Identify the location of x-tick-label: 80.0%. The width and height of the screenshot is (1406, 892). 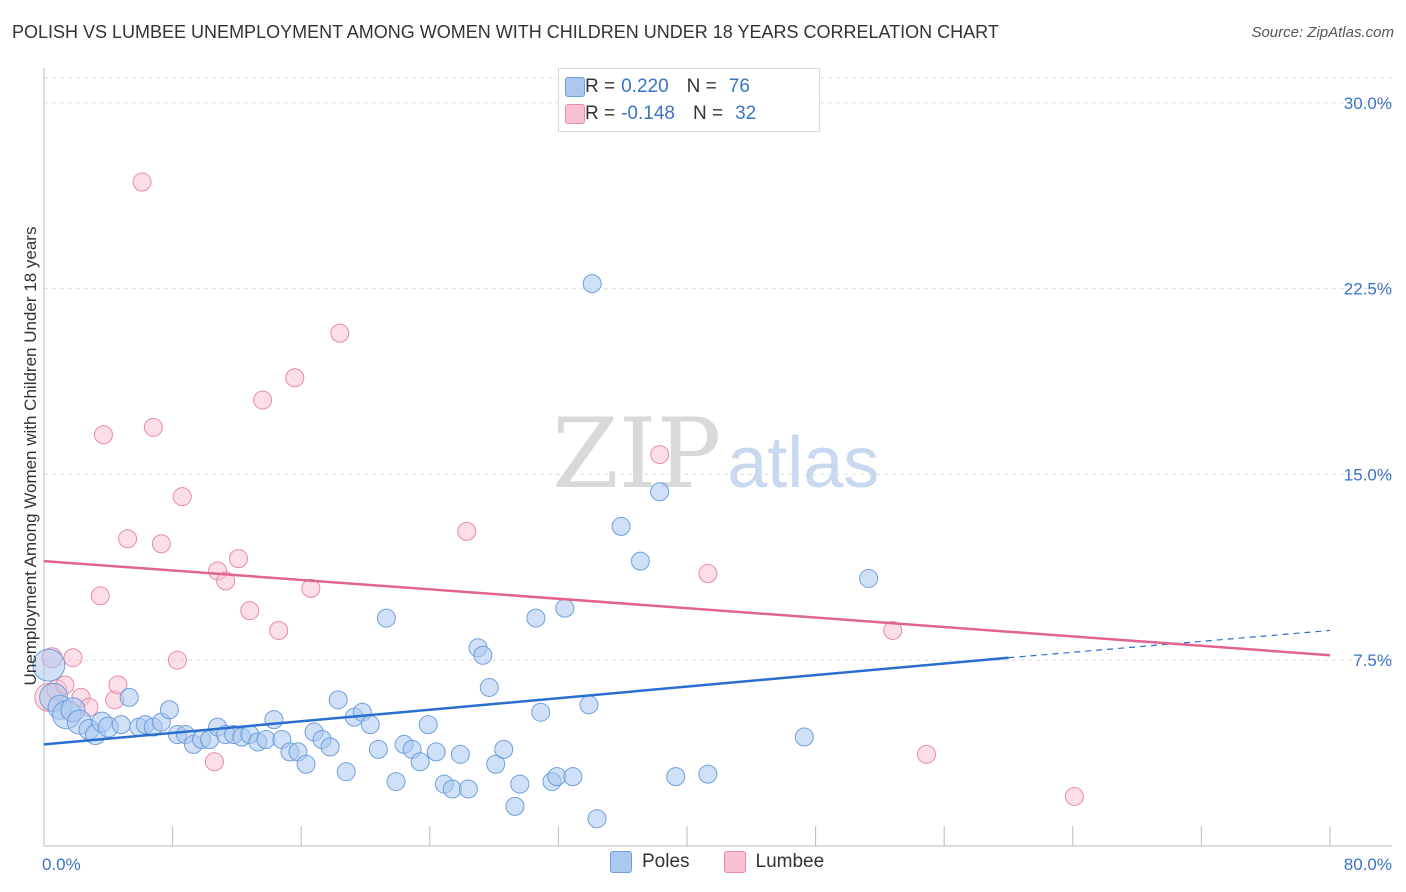
(1368, 864).